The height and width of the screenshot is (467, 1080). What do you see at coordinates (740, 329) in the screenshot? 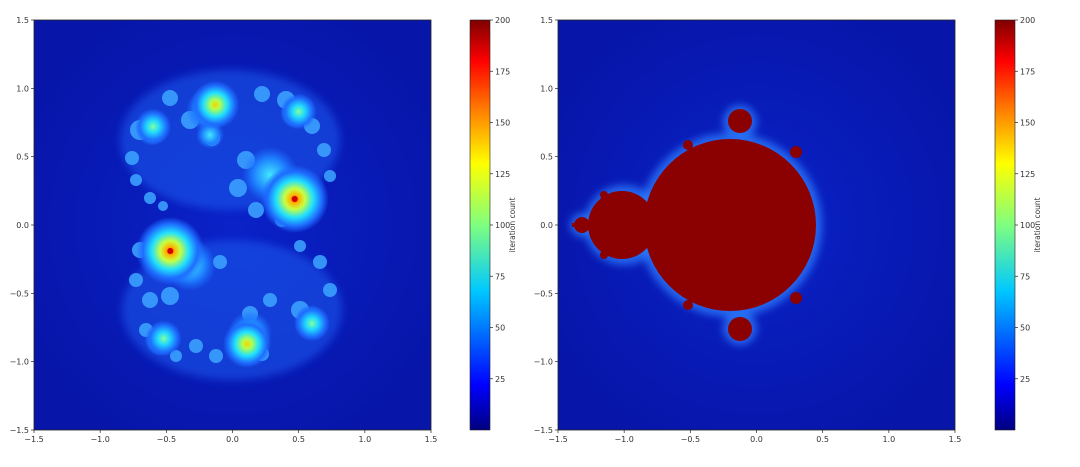
I see `bottom-bulb` at bounding box center [740, 329].